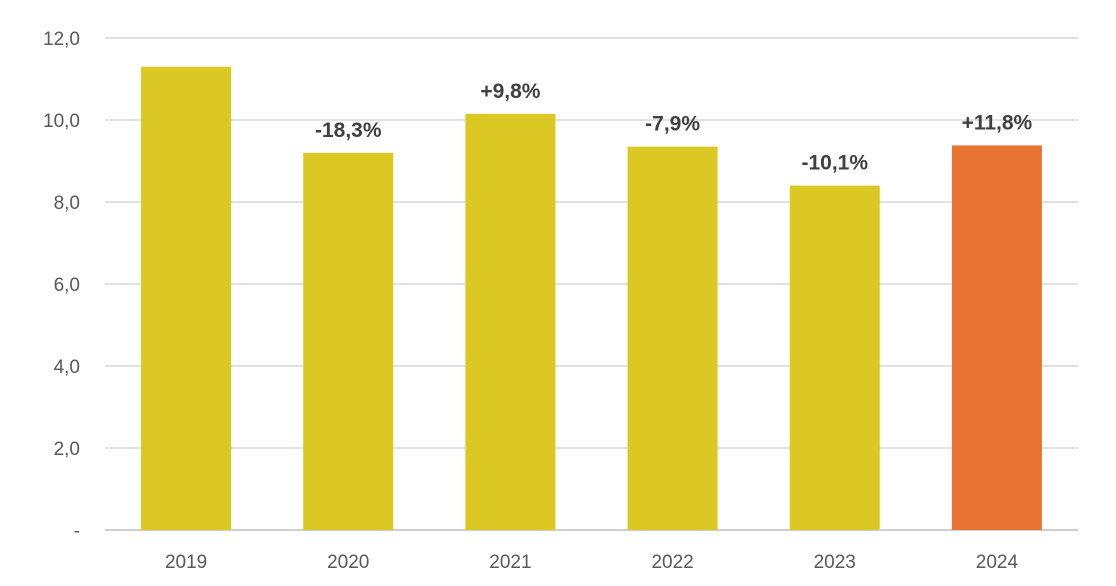 Image resolution: width=1116 pixels, height=586 pixels. I want to click on data-labels: -18,3% +9,8% -7,9% -10,1% +11,8%, so click(674, 127).